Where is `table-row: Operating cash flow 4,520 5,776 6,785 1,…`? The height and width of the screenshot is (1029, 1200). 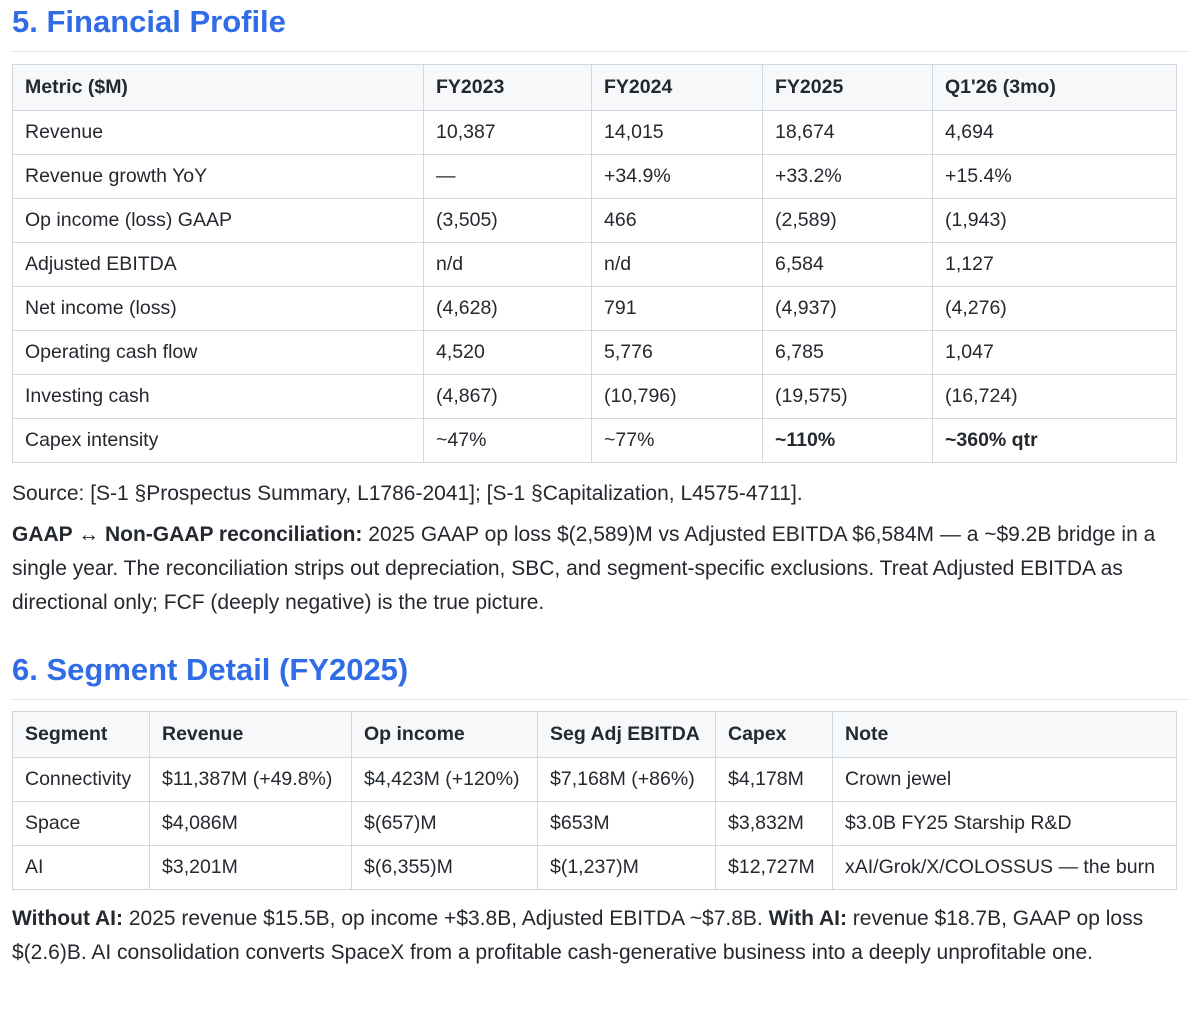
table-row: Operating cash flow 4,520 5,776 6,785 1,… is located at coordinates (594, 352).